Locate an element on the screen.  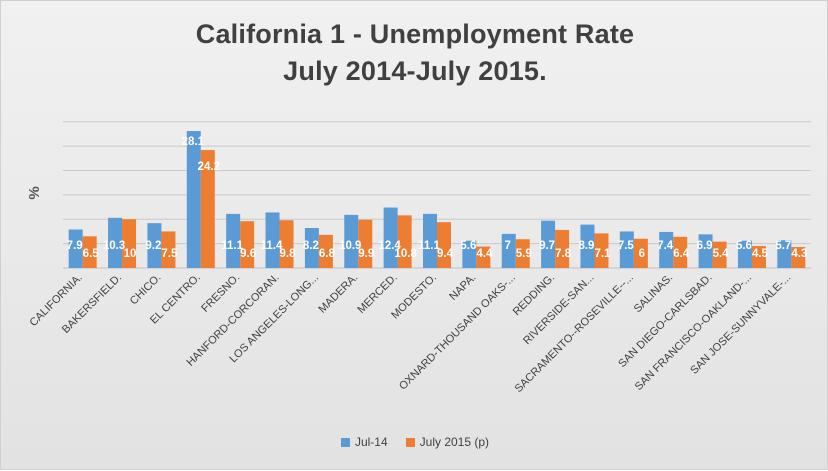
data-label: 6.5 is located at coordinates (91, 254).